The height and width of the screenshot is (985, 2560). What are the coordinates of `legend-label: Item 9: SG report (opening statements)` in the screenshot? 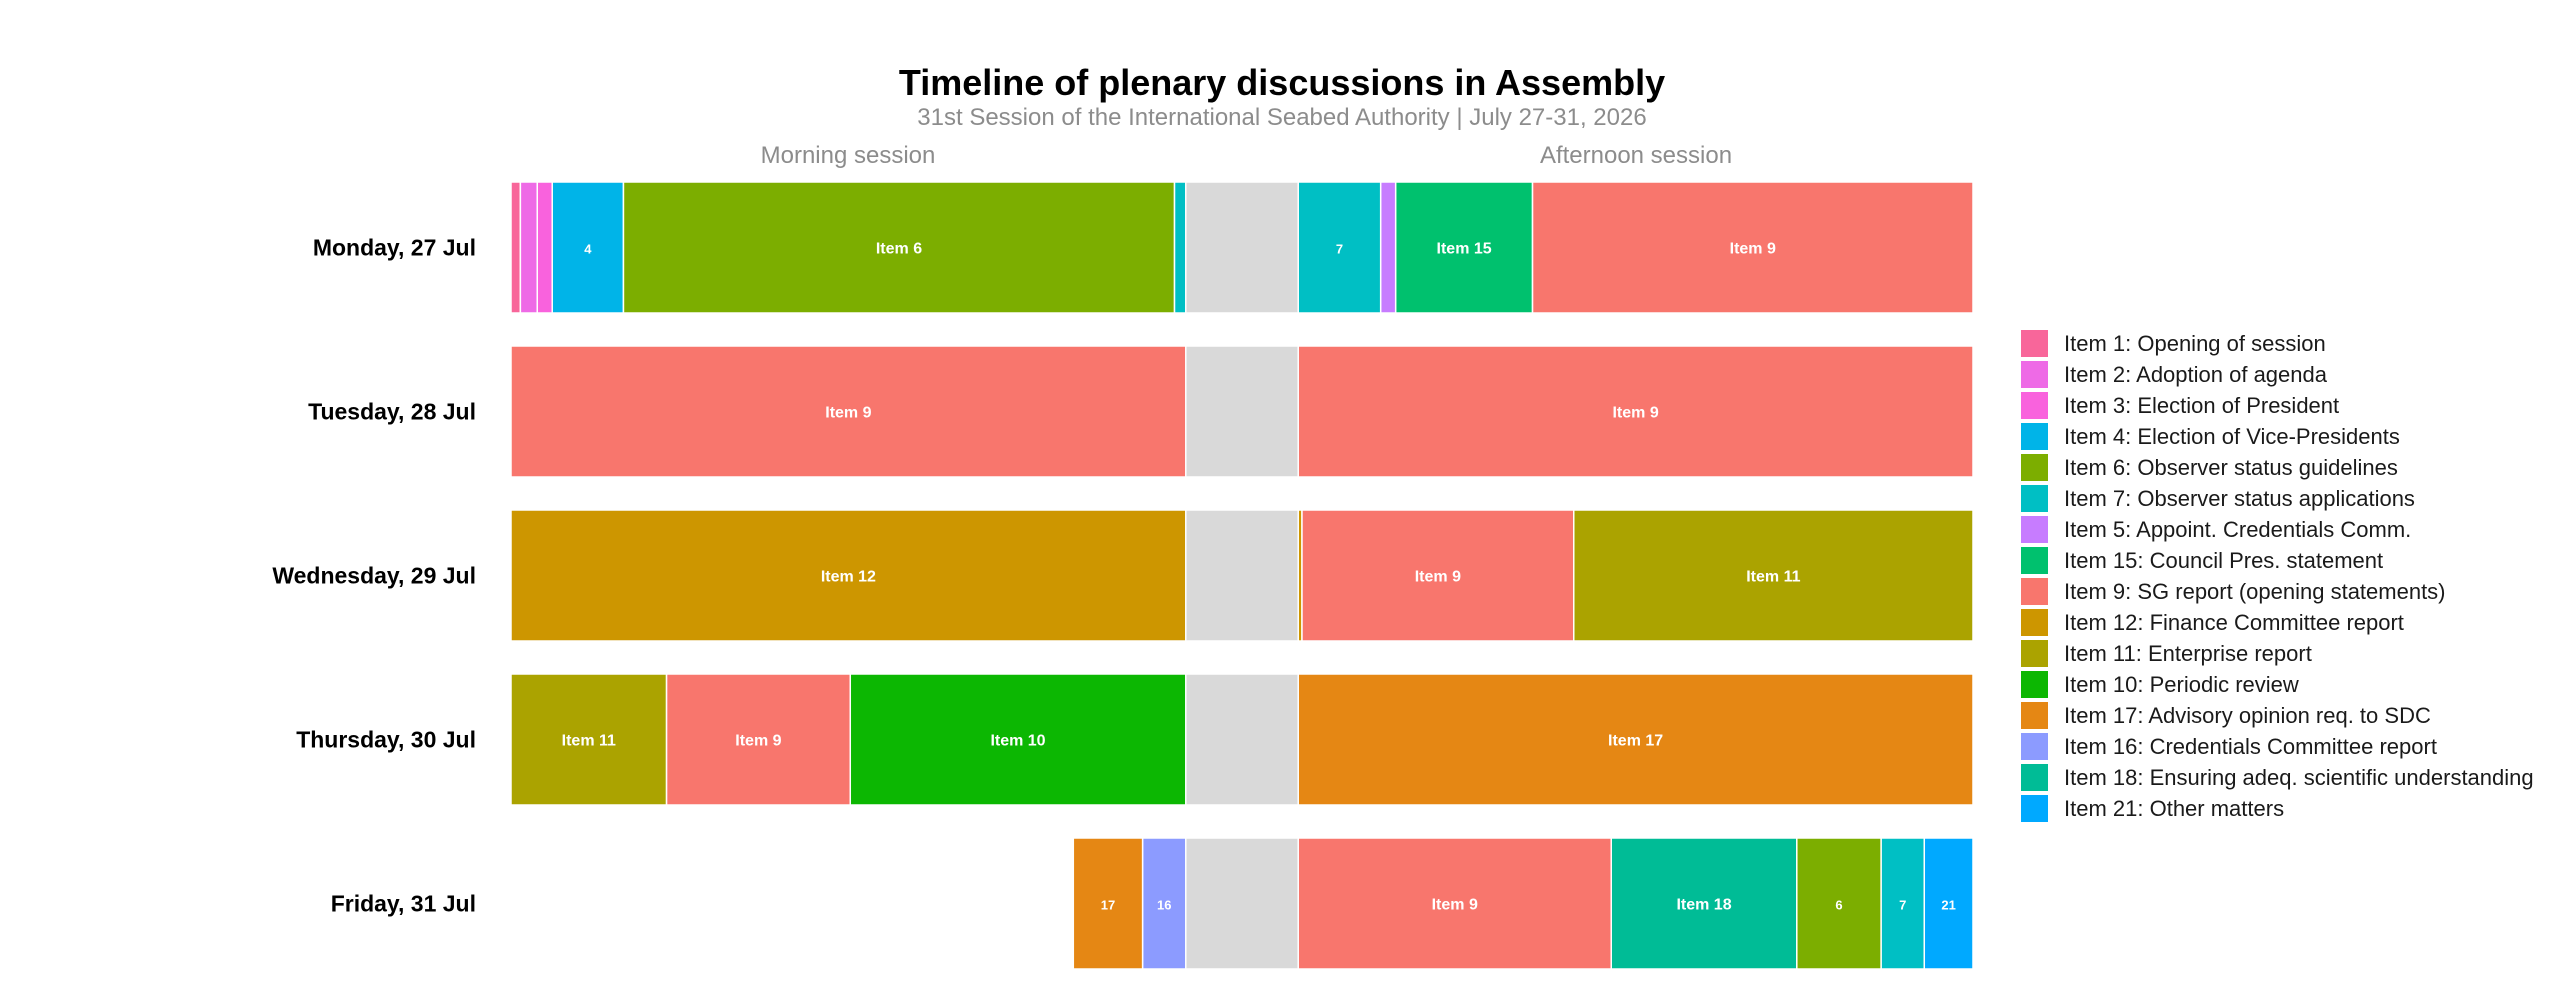 It's located at (2255, 591).